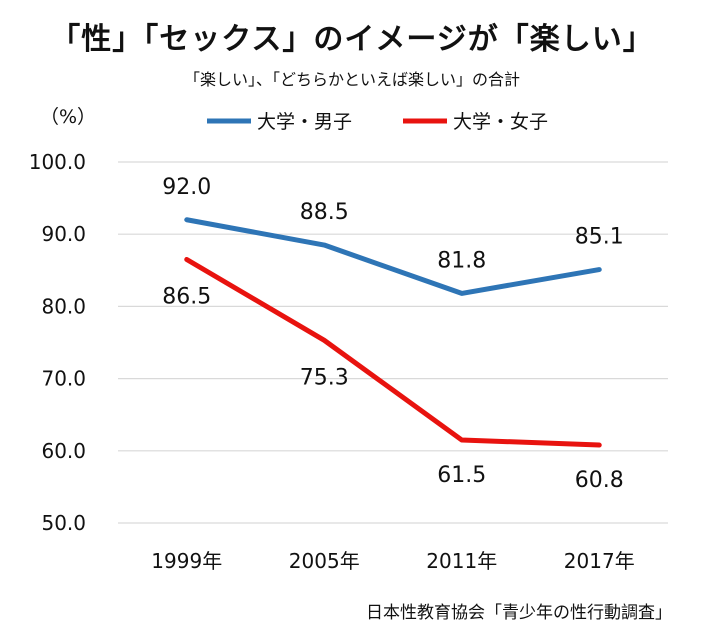 The height and width of the screenshot is (644, 704). I want to click on y-tick-label: 90.0, so click(63, 234).